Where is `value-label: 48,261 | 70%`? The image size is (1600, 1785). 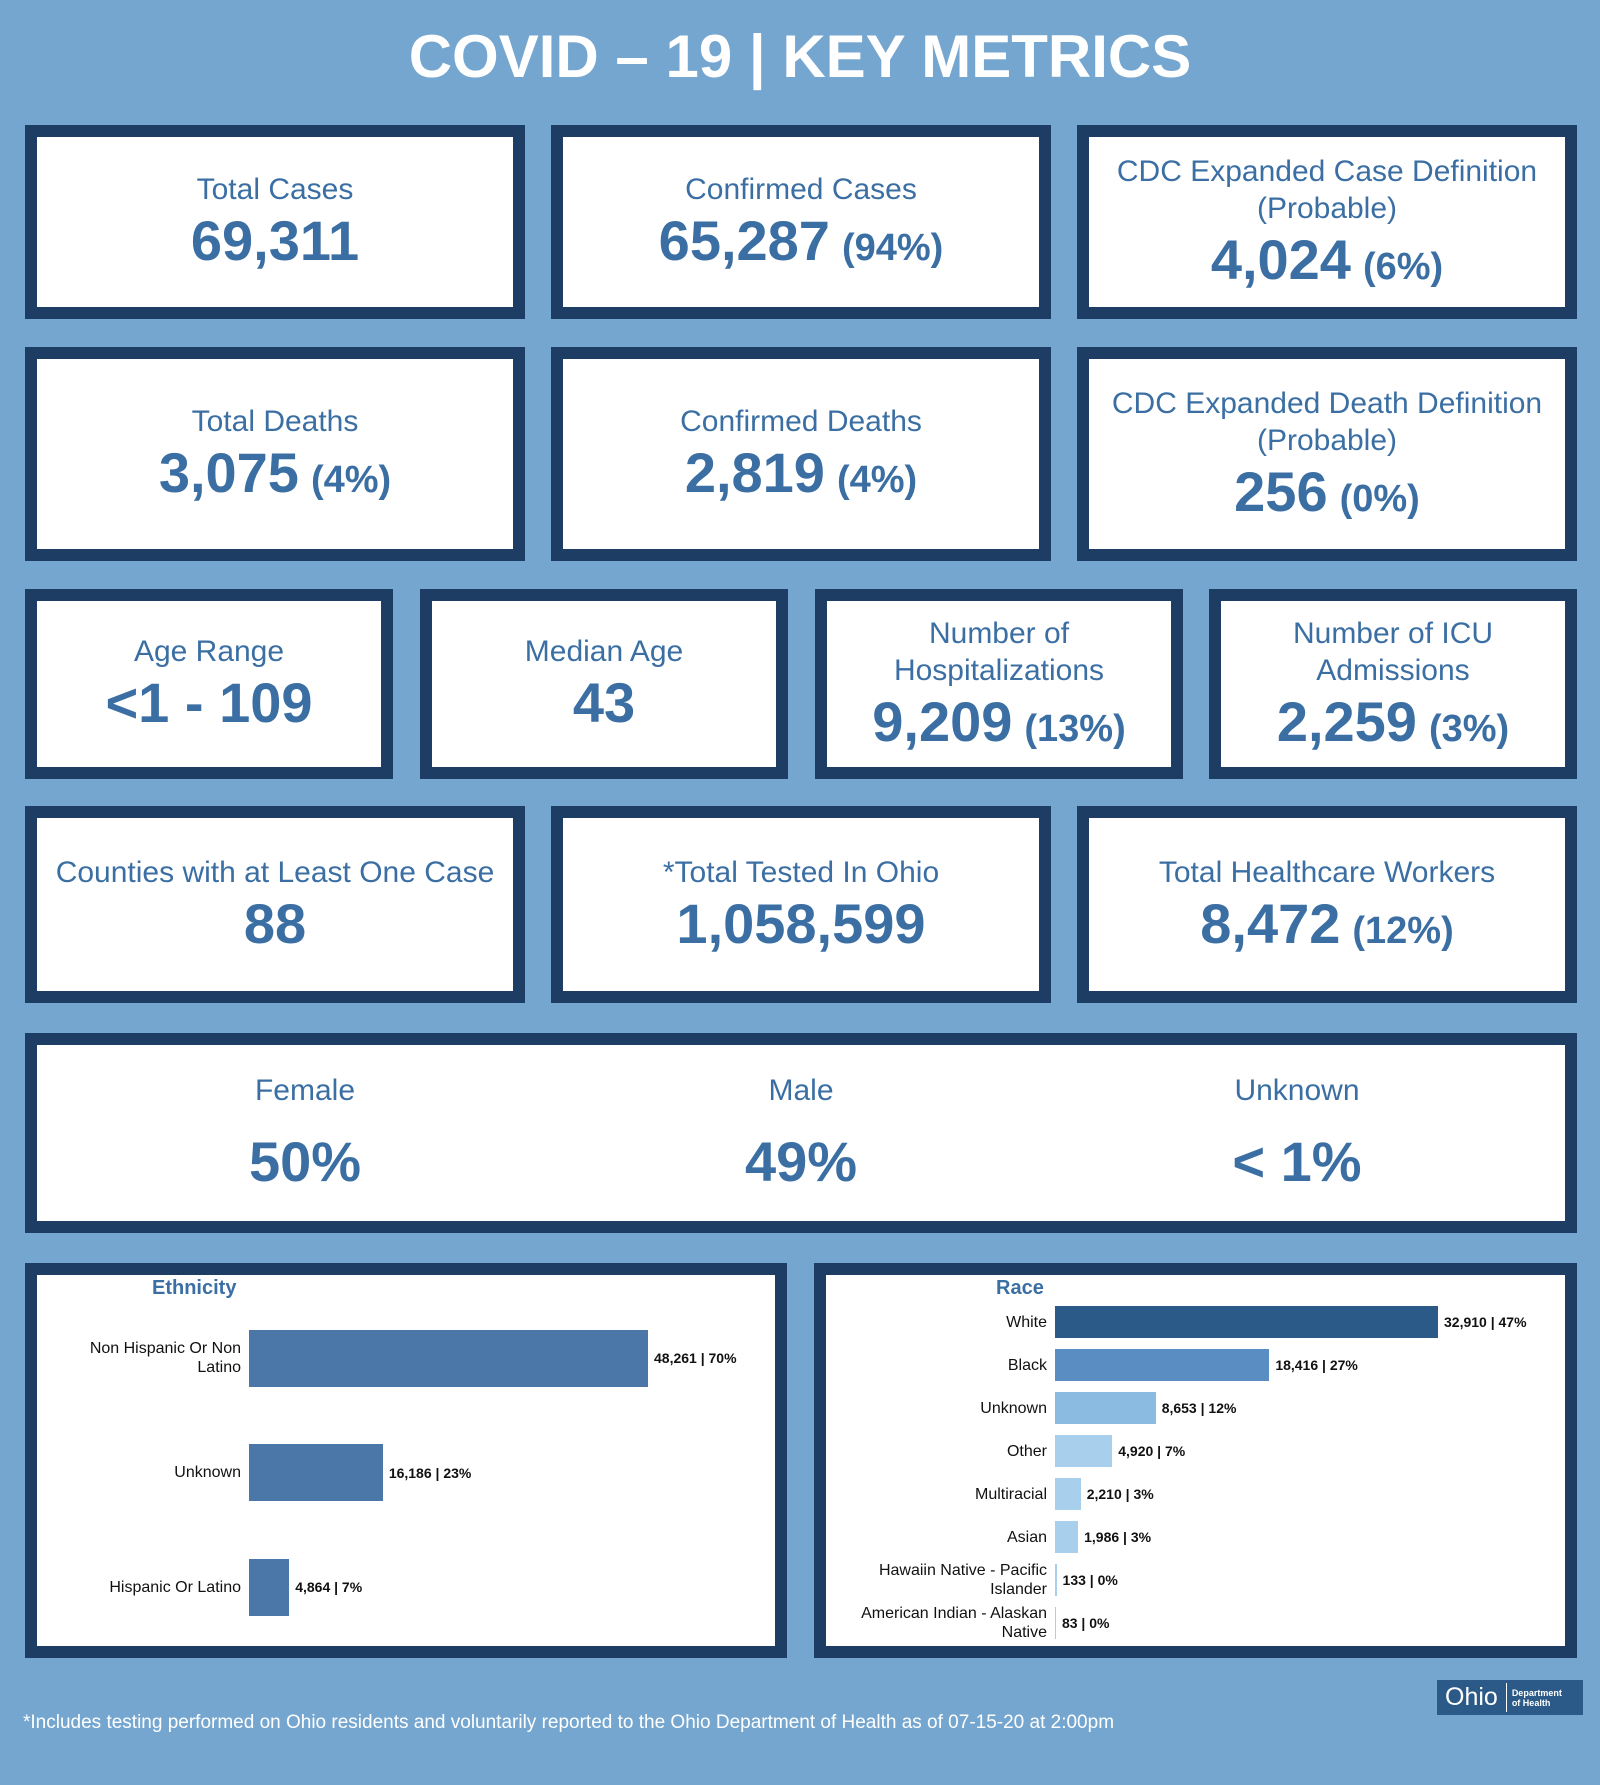 value-label: 48,261 | 70% is located at coordinates (695, 1358).